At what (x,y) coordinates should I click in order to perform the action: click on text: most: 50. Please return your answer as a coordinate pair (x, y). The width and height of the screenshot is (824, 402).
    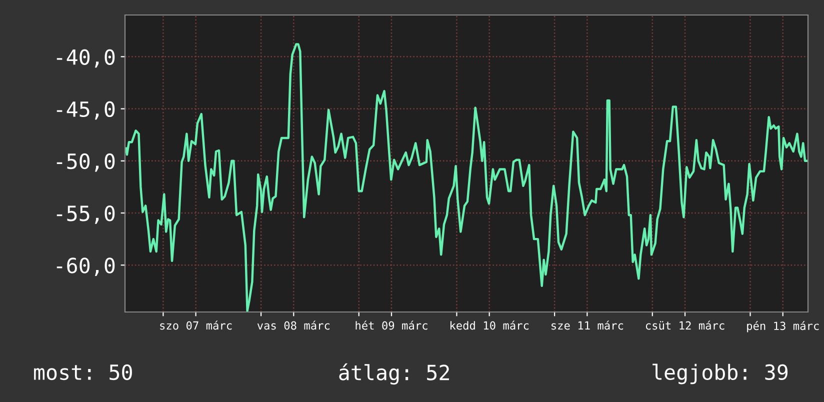
    Looking at the image, I should click on (83, 372).